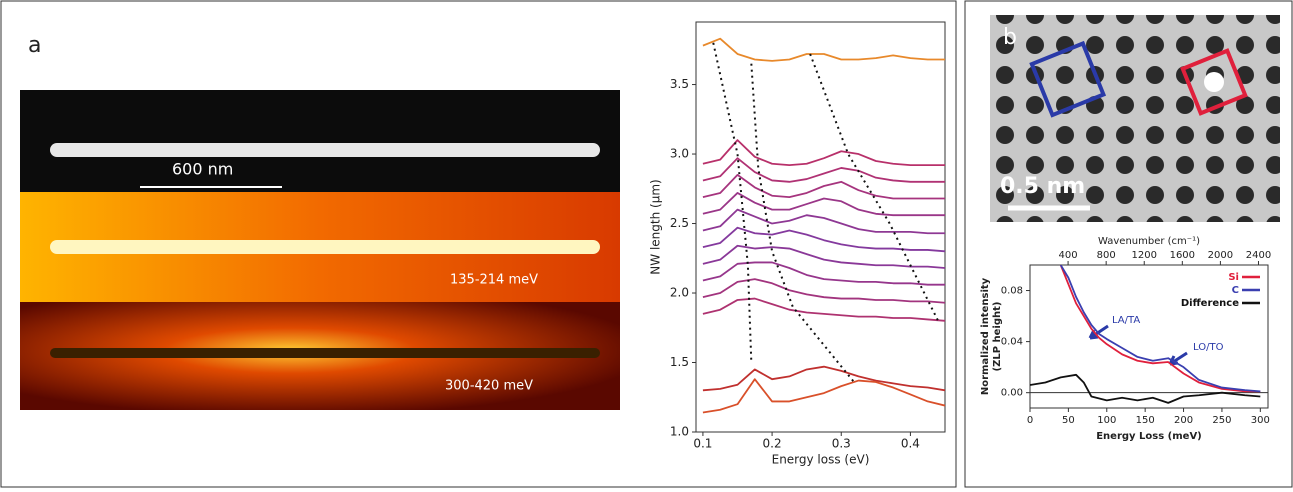 The height and width of the screenshot is (492, 1293). What do you see at coordinates (1220, 255) in the screenshot?
I see `x2-tick-label: 2000` at bounding box center [1220, 255].